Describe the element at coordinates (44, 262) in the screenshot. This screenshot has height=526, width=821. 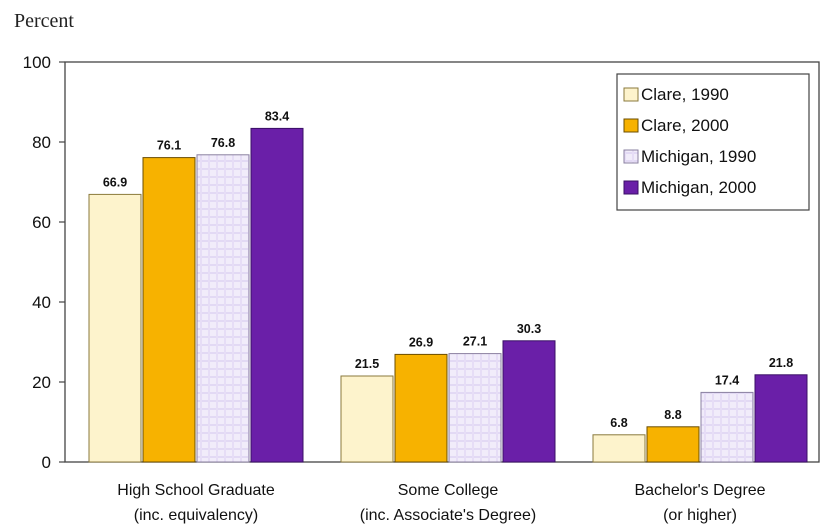
I see `y-axis: 0 20 40 60 80 100` at that location.